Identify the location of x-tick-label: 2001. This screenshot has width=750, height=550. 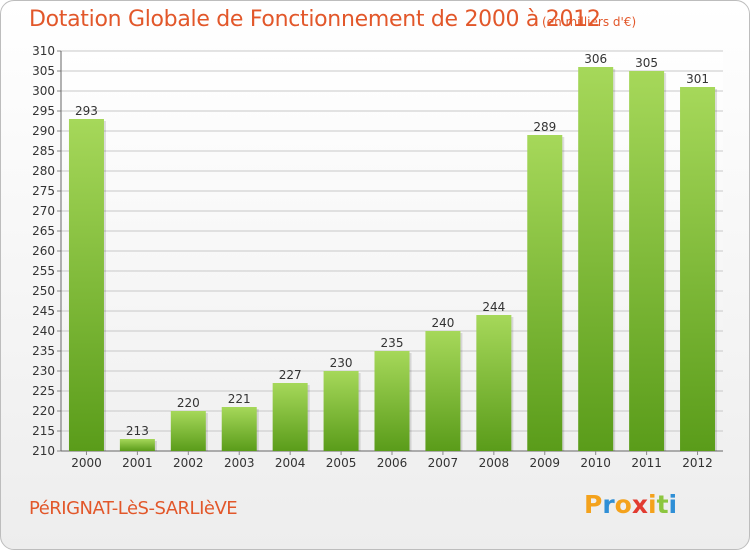
(137, 463).